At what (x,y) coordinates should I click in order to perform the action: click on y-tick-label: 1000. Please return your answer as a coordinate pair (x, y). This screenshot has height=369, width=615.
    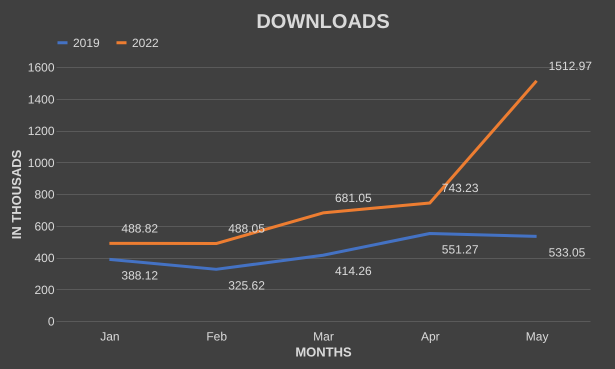
    Looking at the image, I should click on (41, 163).